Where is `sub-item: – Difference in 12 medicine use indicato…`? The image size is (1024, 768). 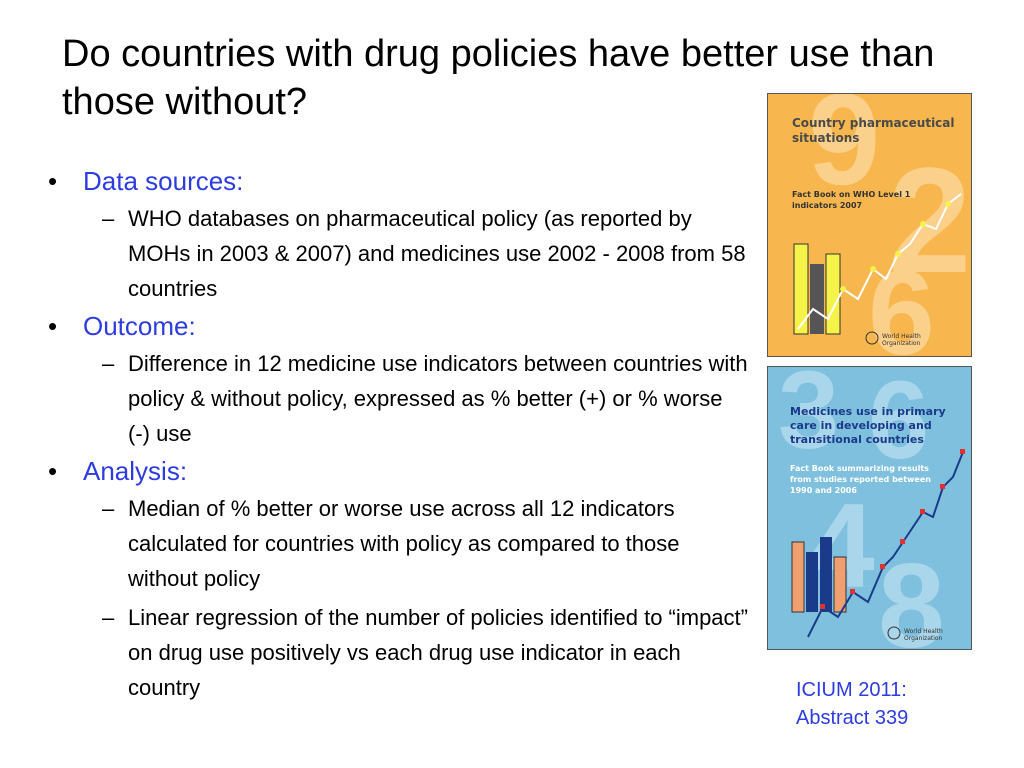
sub-item: – Difference in 12 medicine use indicato… is located at coordinates (398, 398).